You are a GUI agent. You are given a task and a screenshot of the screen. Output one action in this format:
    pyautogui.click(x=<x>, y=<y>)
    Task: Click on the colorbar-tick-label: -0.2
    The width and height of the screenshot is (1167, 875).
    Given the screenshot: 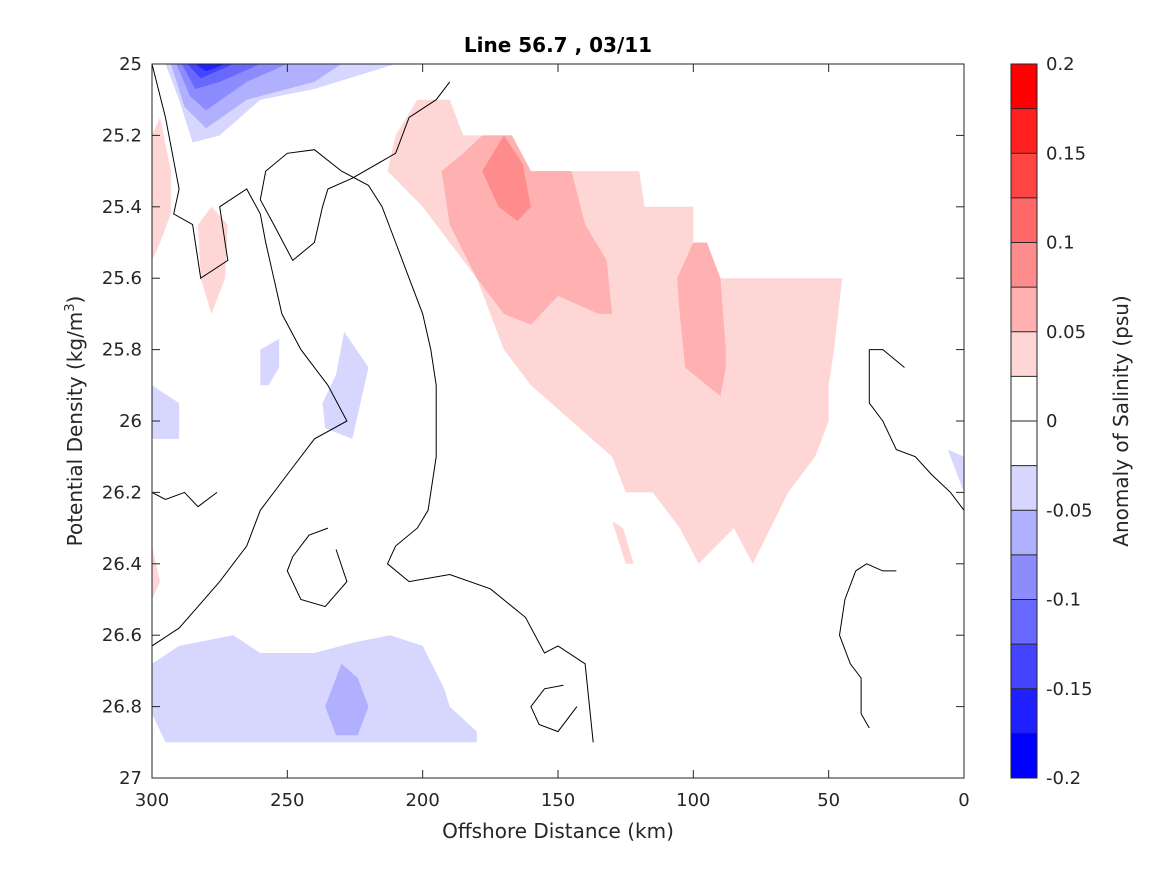 What is the action you would take?
    pyautogui.click(x=1063, y=778)
    